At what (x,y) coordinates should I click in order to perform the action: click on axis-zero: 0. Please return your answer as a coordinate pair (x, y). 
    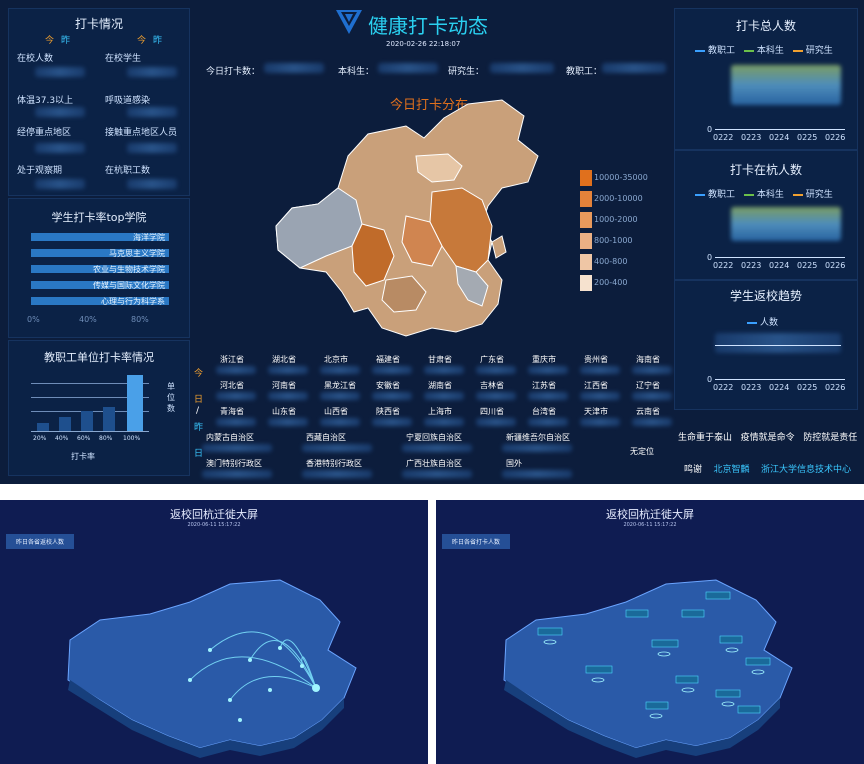
    Looking at the image, I should click on (710, 379).